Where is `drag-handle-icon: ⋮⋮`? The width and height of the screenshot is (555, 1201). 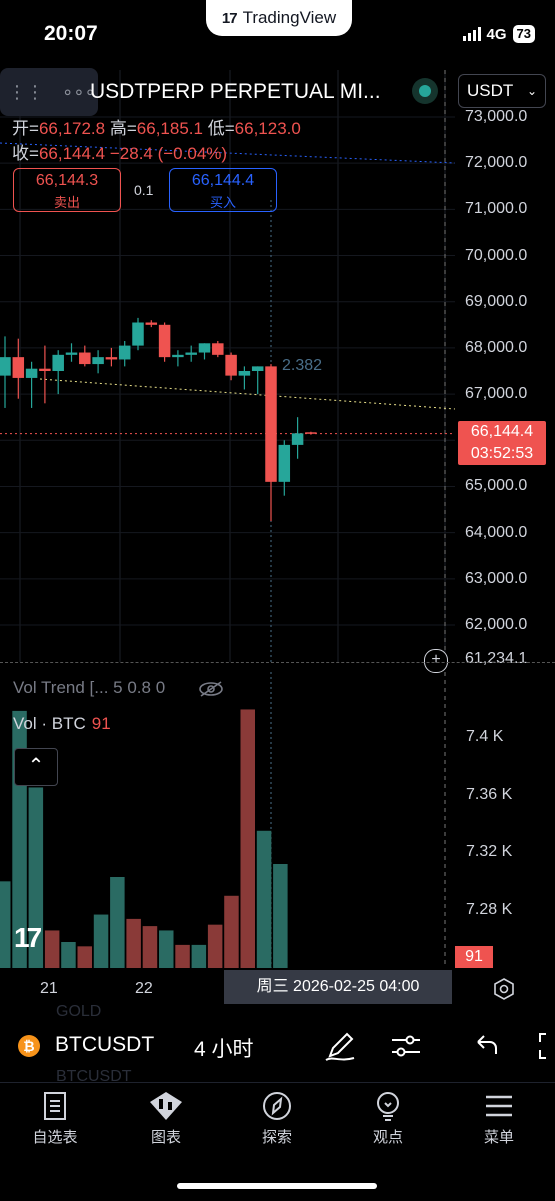
drag-handle-icon: ⋮⋮ is located at coordinates (26, 91).